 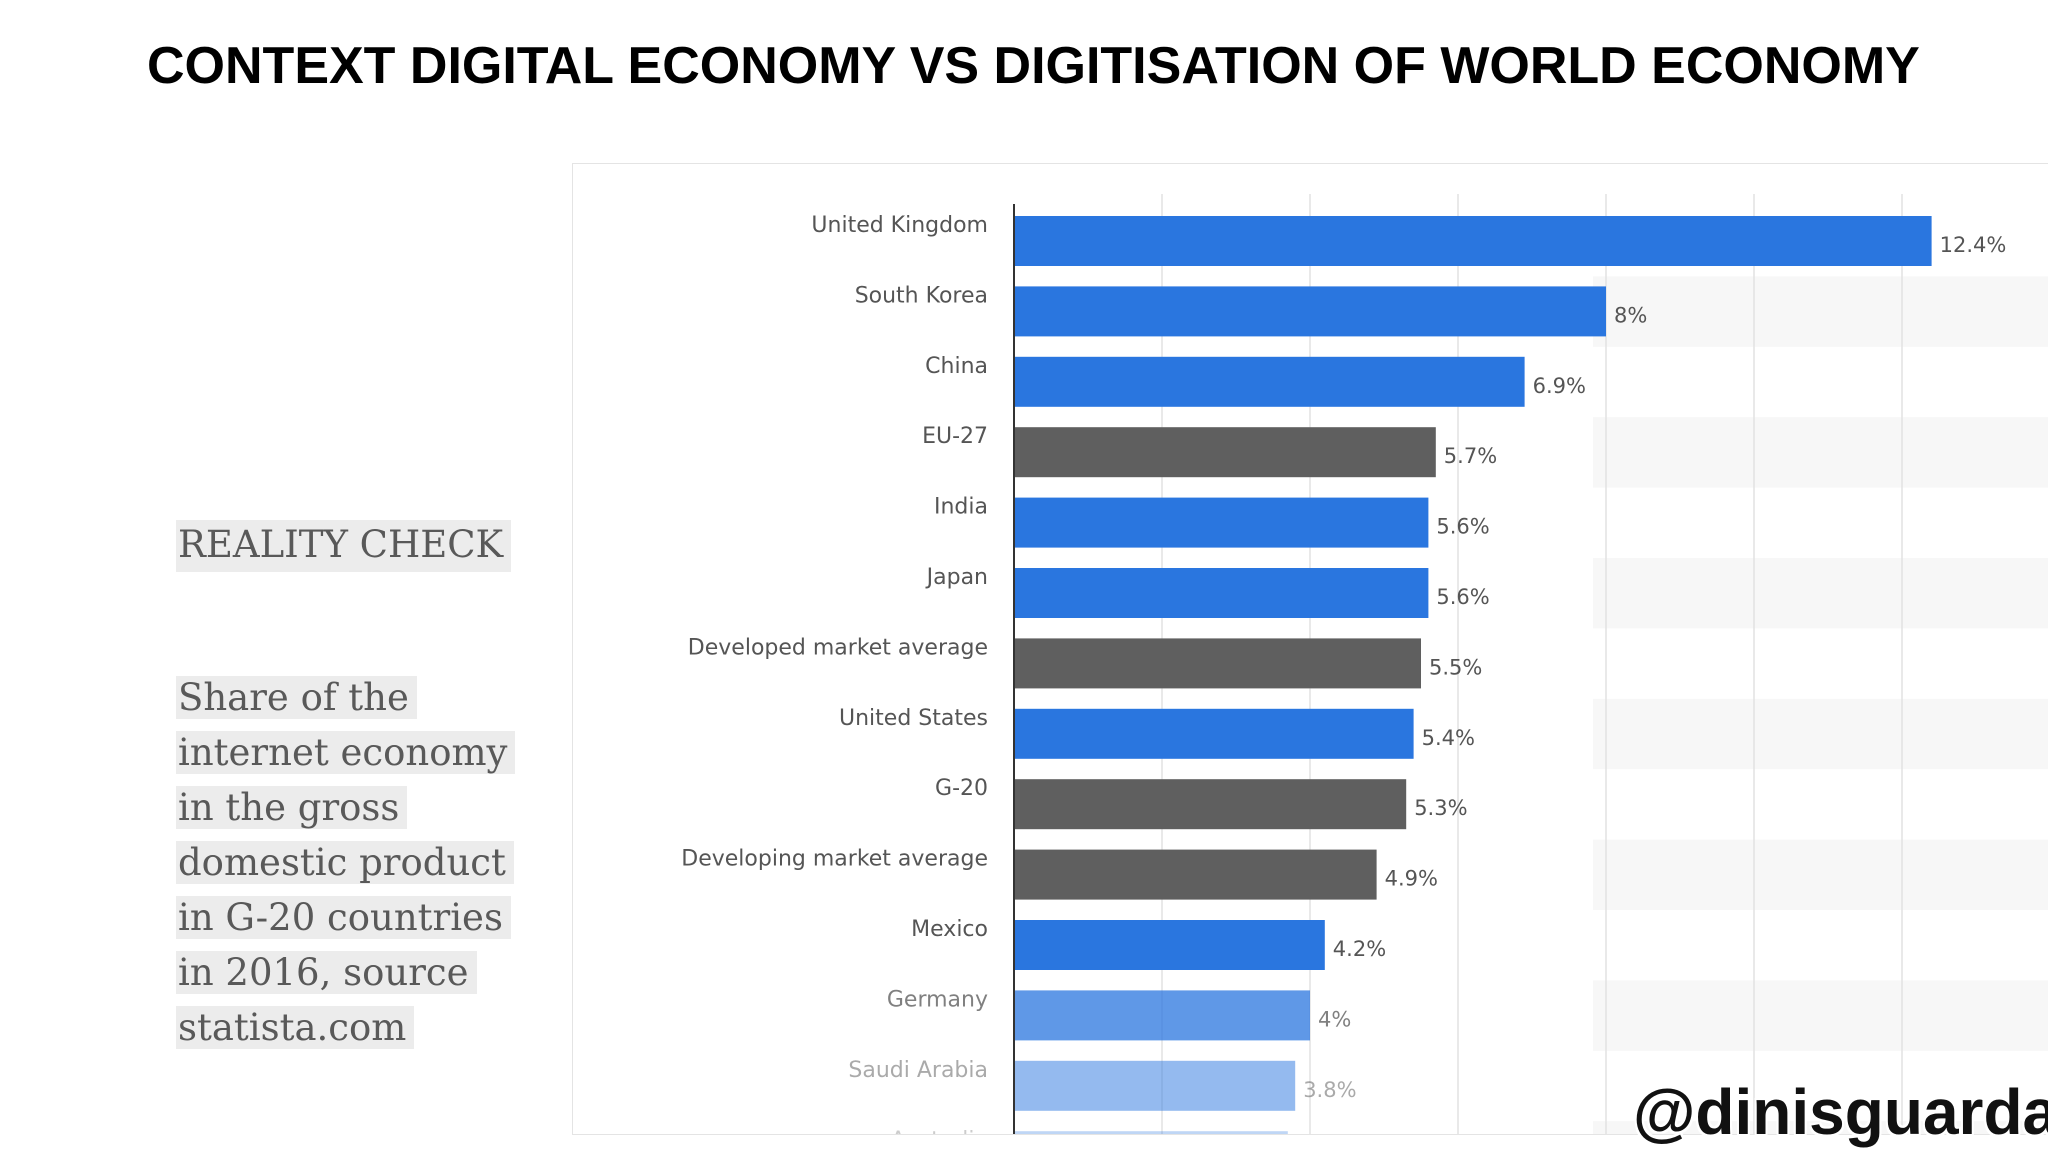 I want to click on bar-united-kingdom, so click(x=1473, y=241).